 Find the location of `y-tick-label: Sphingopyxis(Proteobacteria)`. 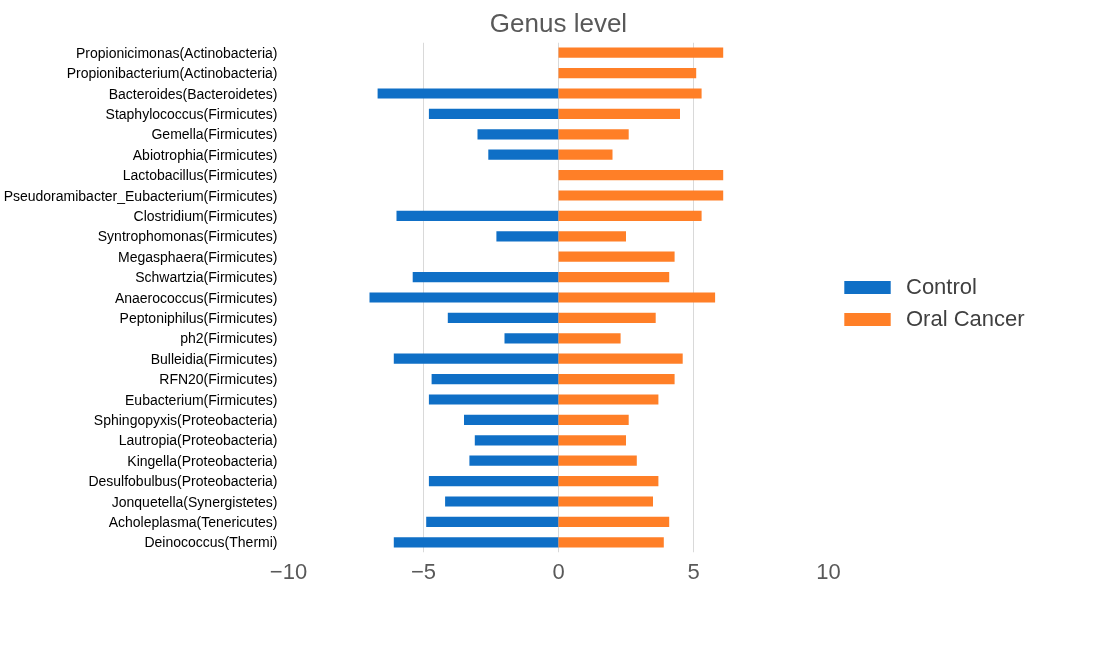

y-tick-label: Sphingopyxis(Proteobacteria) is located at coordinates (185, 419).